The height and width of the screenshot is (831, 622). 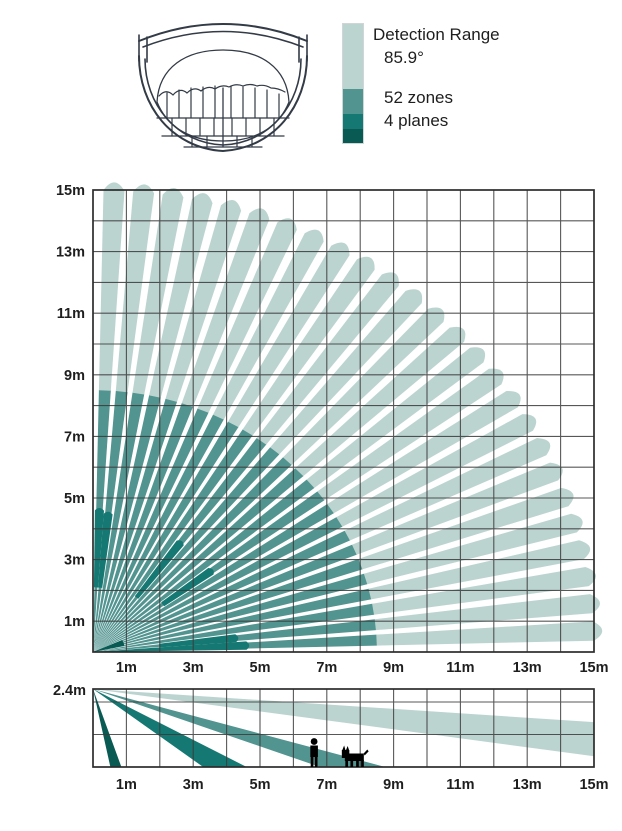 I want to click on sensor-lens-illustration, so click(x=223, y=88).